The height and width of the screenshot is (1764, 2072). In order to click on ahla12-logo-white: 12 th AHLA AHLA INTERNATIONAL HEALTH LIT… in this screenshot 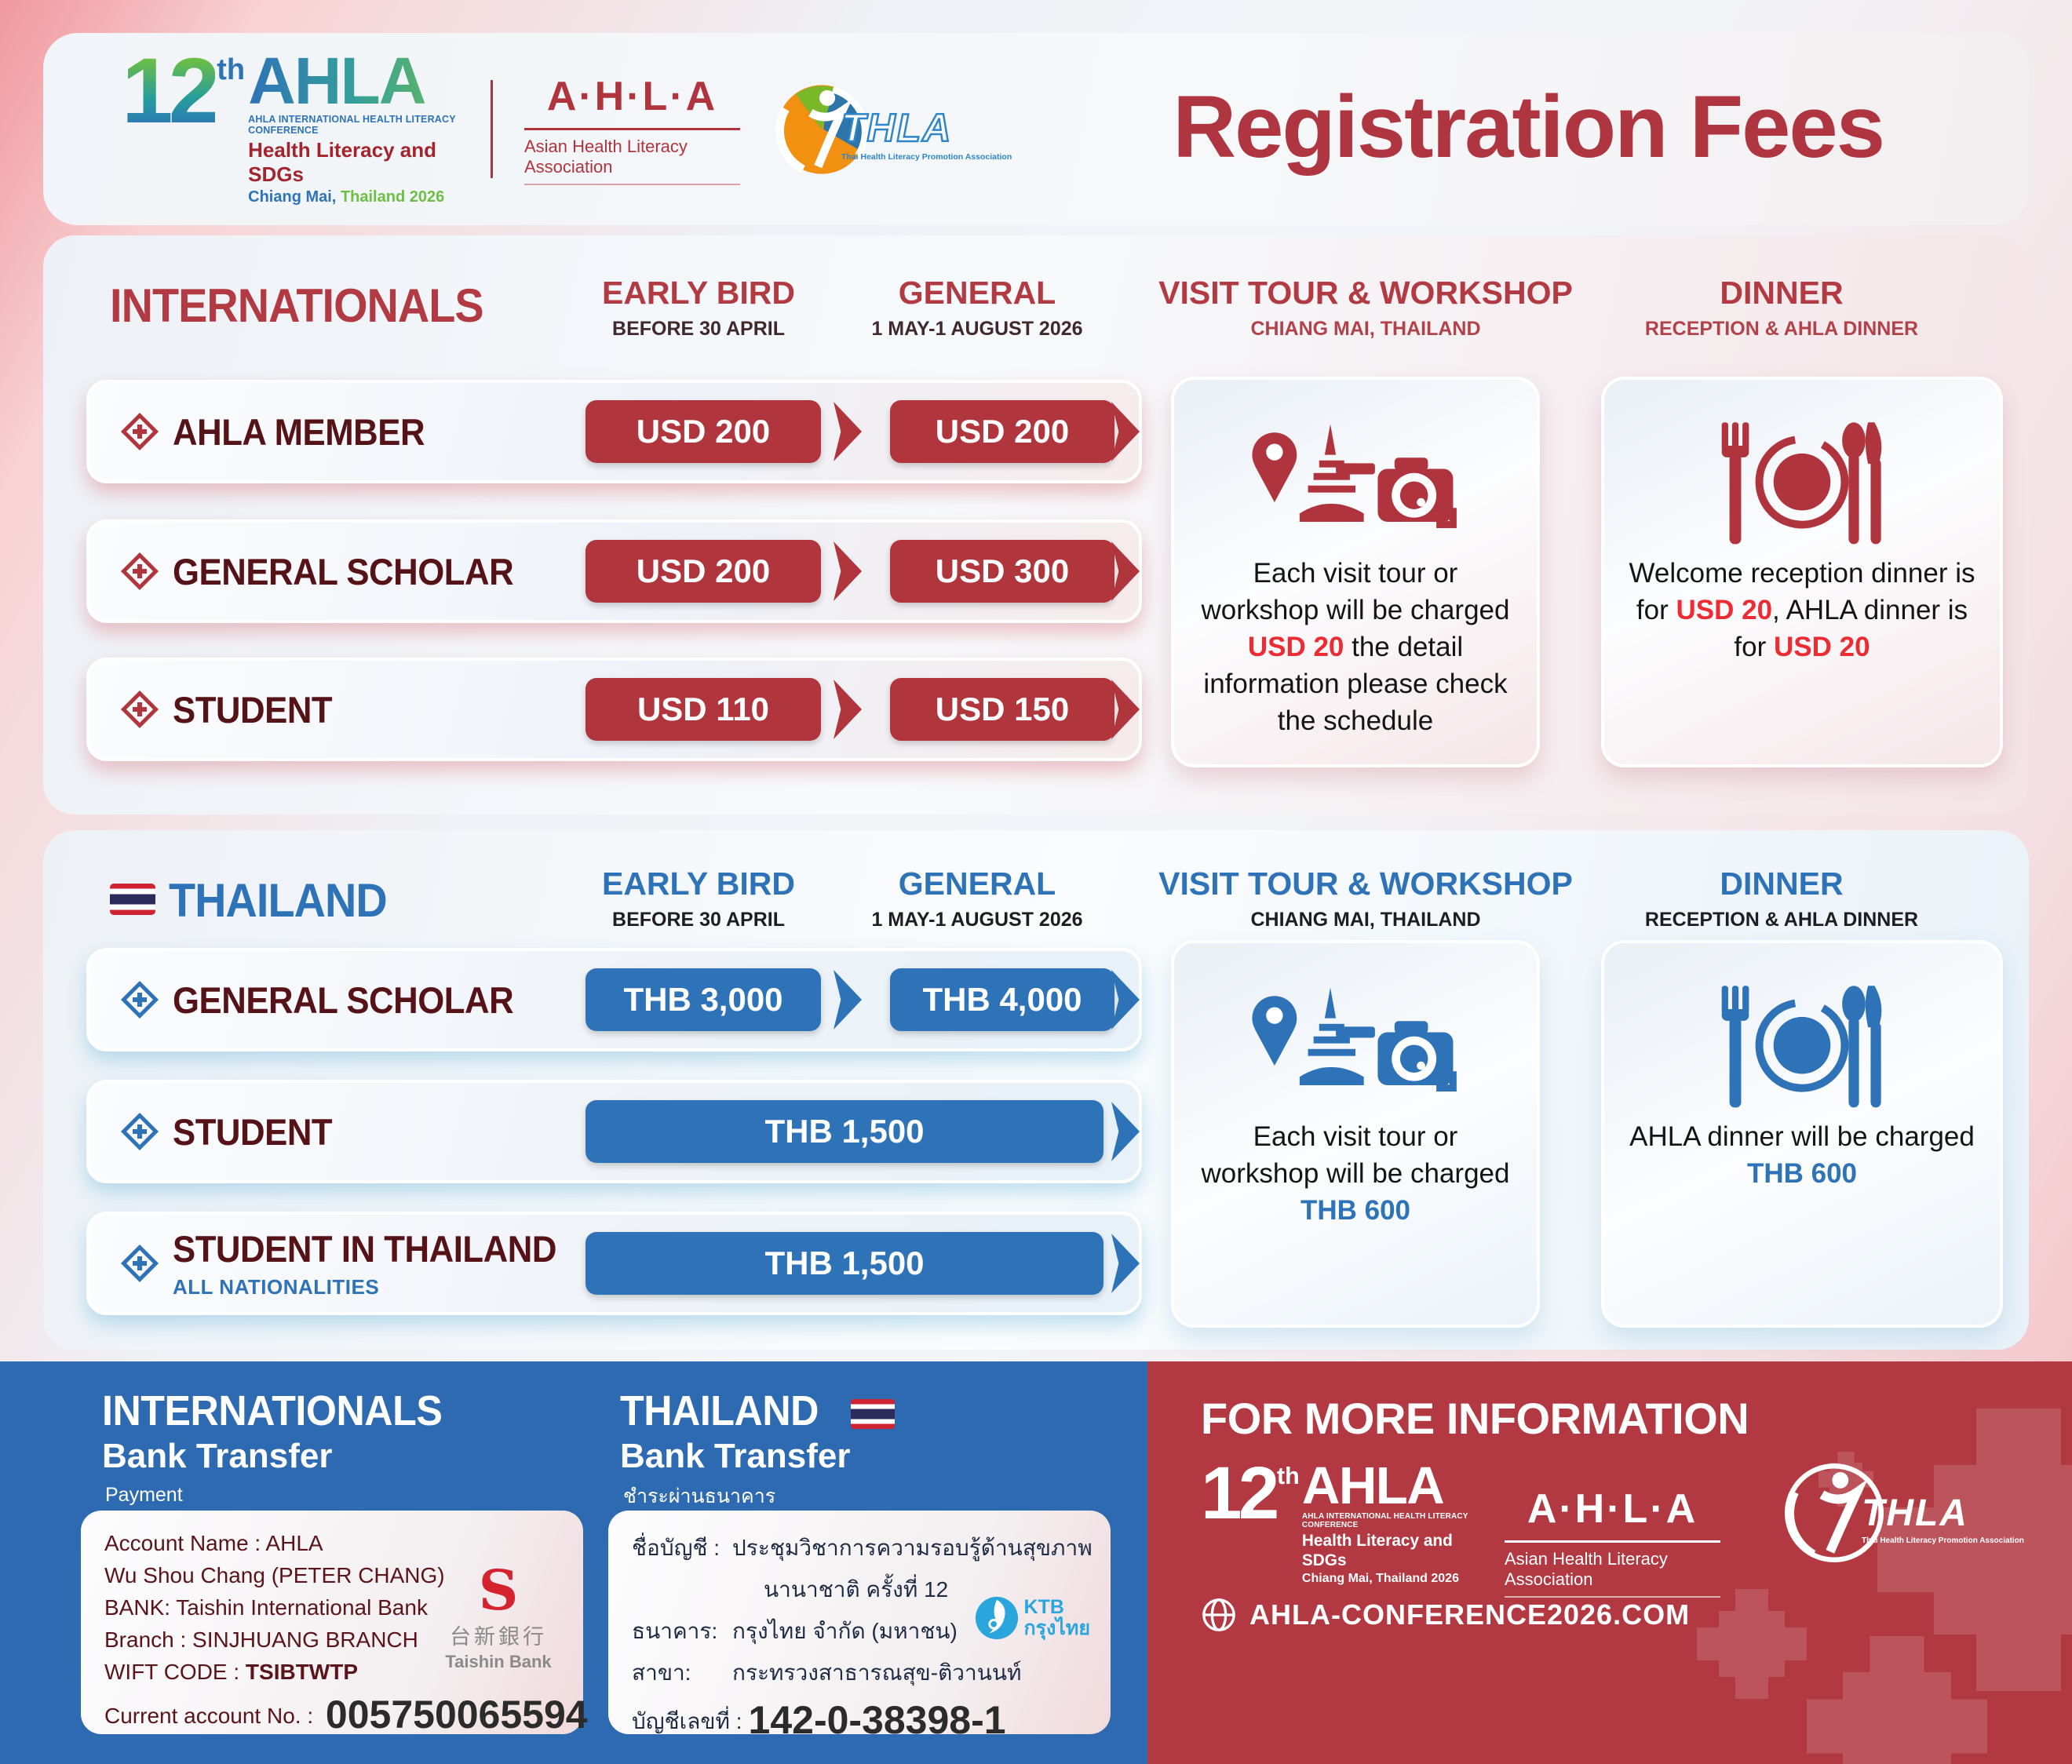, I will do `click(1334, 1519)`.